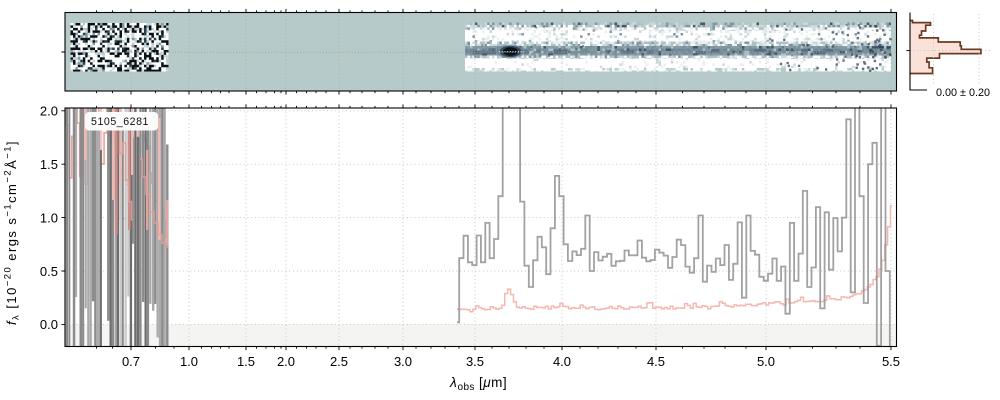 The width and height of the screenshot is (1000, 400). What do you see at coordinates (49, 324) in the screenshot?
I see `svg-text: 0.0` at bounding box center [49, 324].